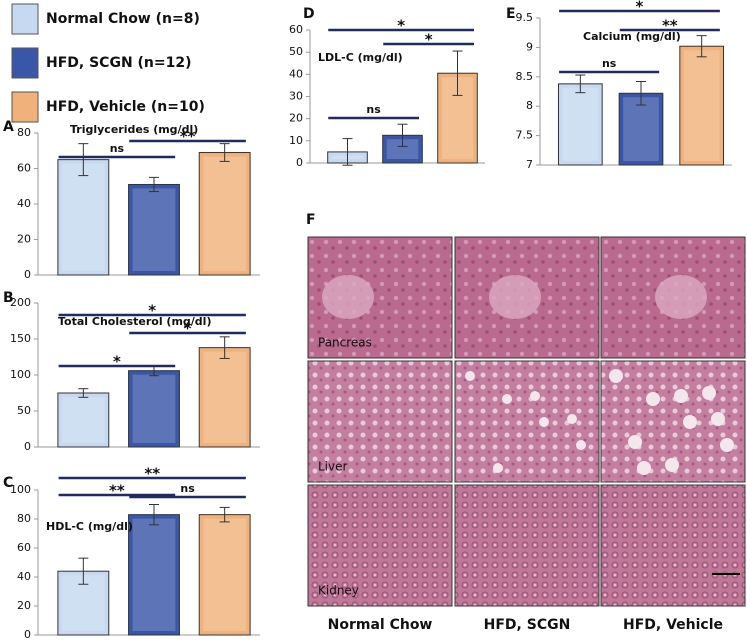 Image resolution: width=747 pixels, height=642 pixels. I want to click on histology-image, so click(673, 545).